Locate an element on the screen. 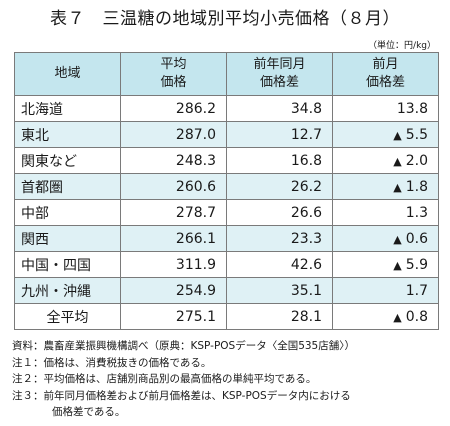  cell-yoy-diff: 34.8 is located at coordinates (279, 108).